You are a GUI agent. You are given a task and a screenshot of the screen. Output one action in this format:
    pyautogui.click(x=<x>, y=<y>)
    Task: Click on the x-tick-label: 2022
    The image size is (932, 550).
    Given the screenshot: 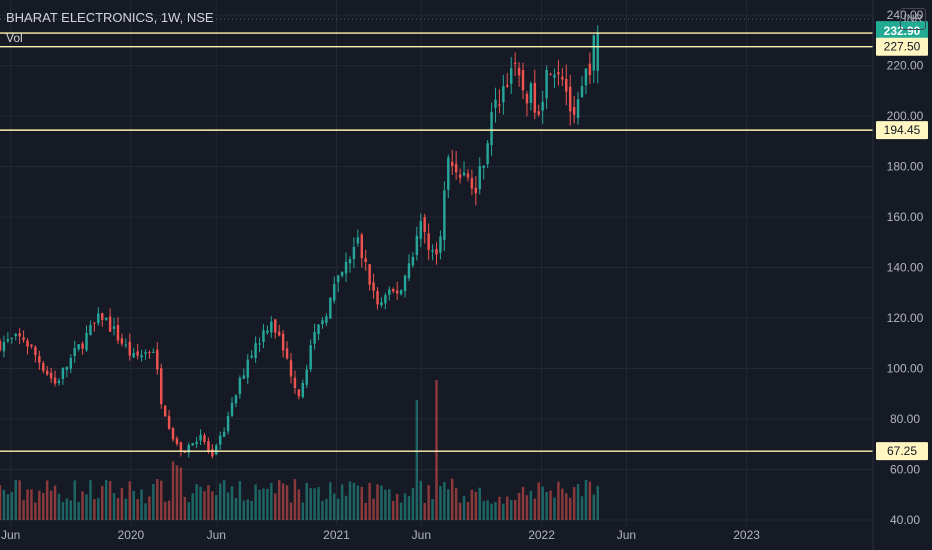 What is the action you would take?
    pyautogui.click(x=541, y=535)
    